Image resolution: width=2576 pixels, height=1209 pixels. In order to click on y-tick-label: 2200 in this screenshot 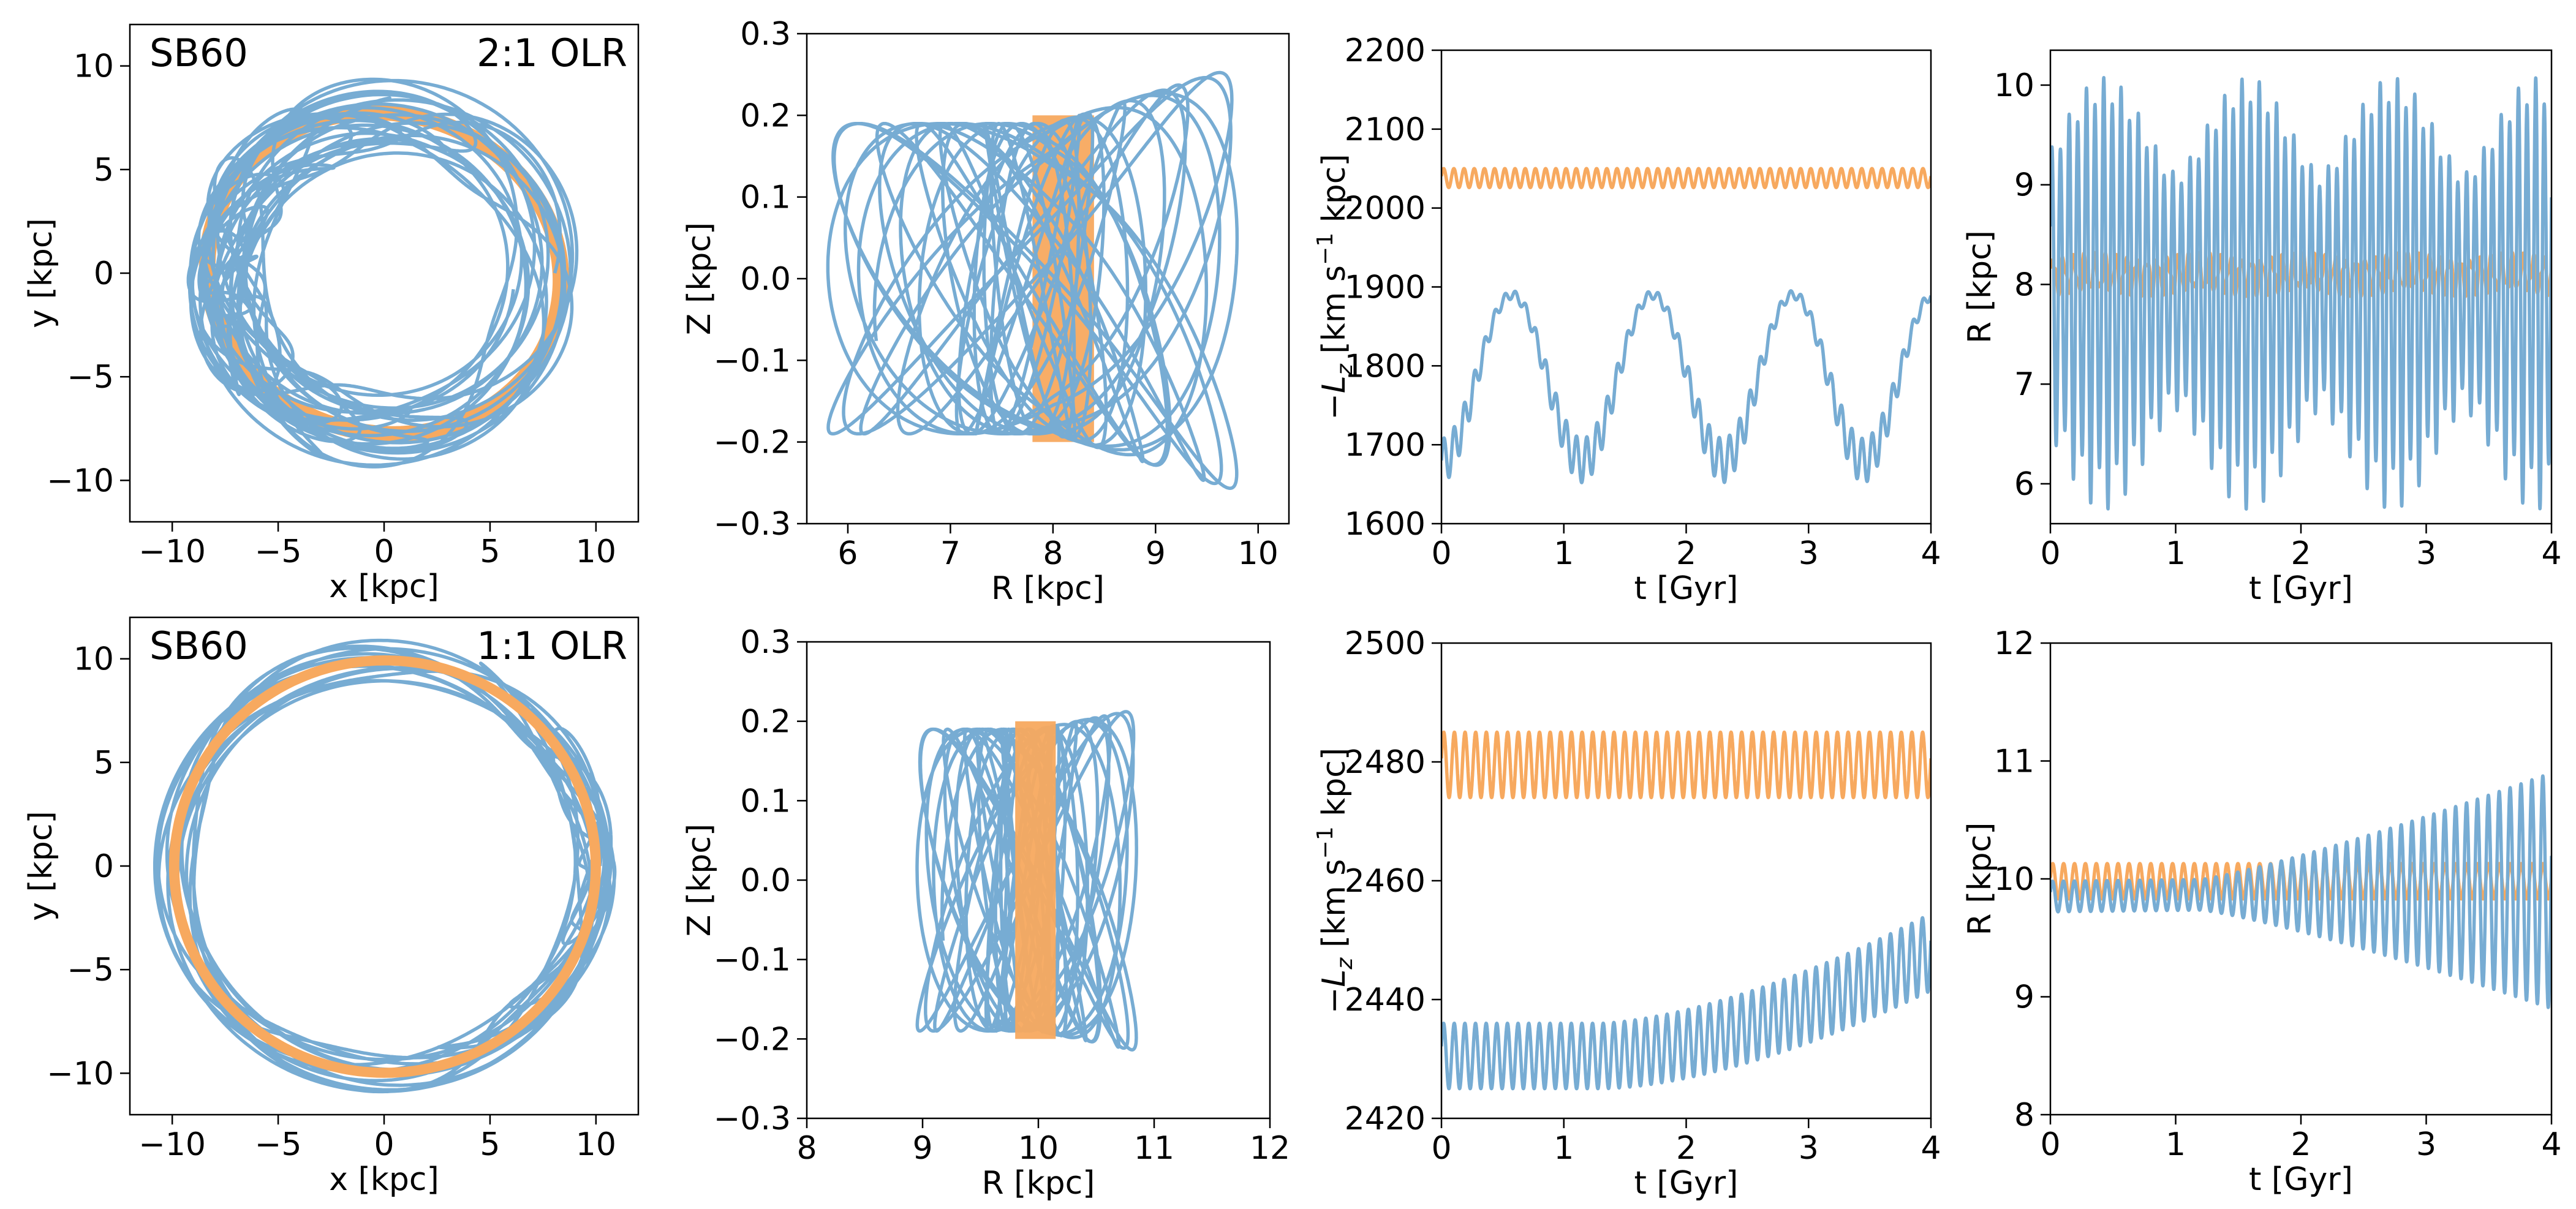, I will do `click(1385, 50)`.